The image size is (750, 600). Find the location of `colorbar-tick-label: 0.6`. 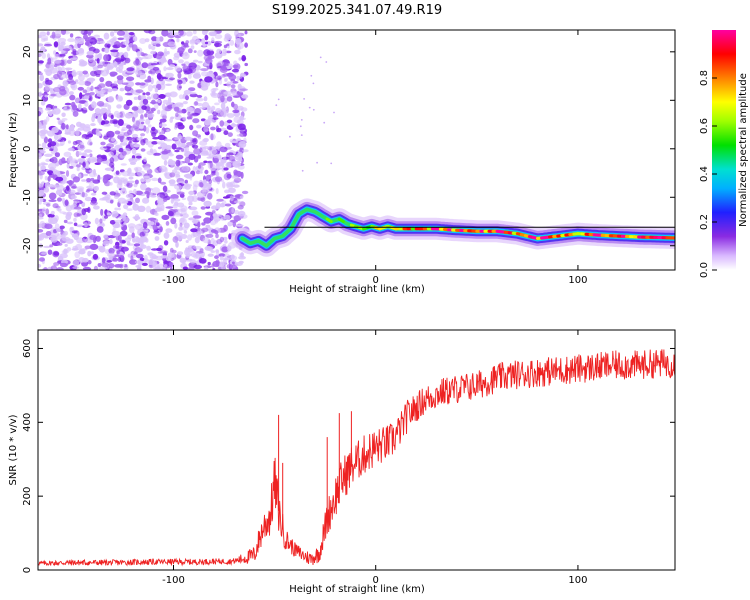

colorbar-tick-label: 0.6 is located at coordinates (704, 126).